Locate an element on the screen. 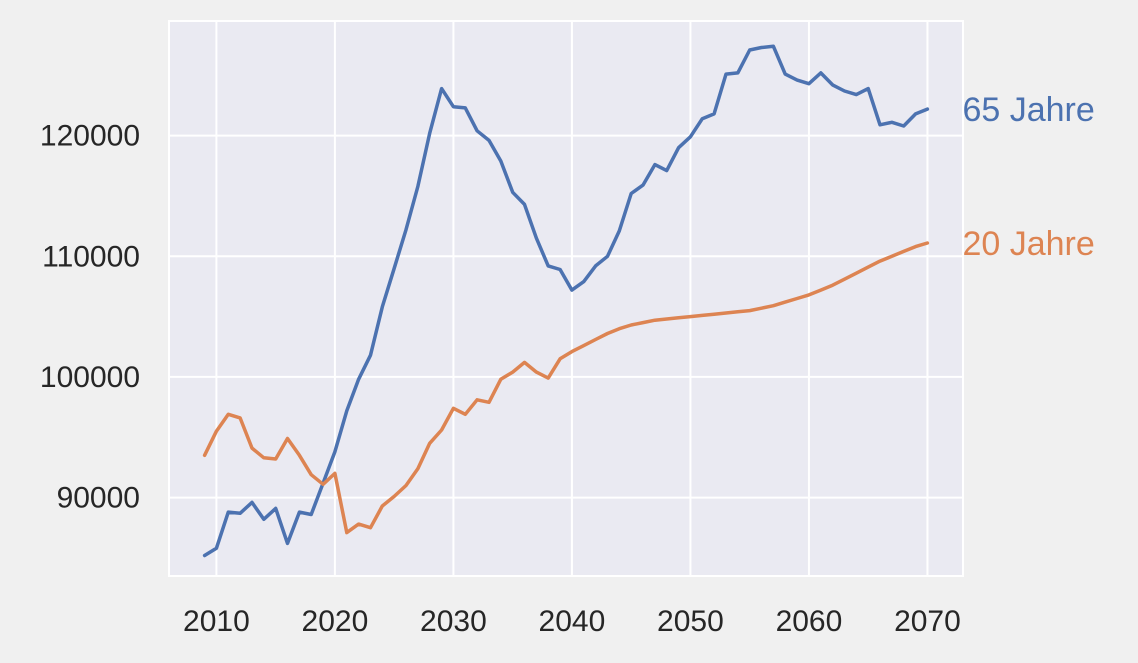 This screenshot has width=1138, height=663. x-axis-ticks: 2010 2020 2030 2040 2050 2060 2070 is located at coordinates (572, 621).